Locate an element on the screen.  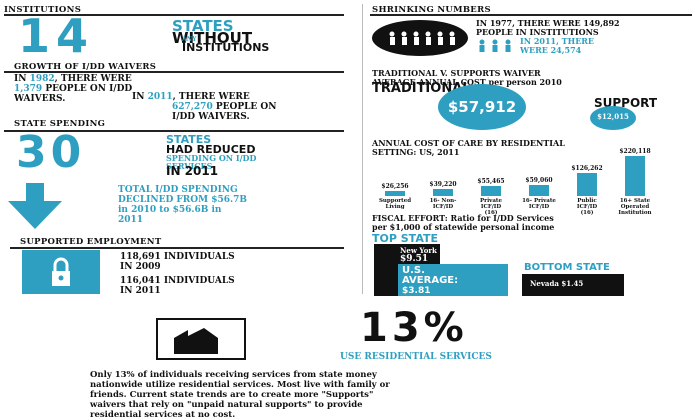
percent-13: 13% is located at coordinates (414, 328).